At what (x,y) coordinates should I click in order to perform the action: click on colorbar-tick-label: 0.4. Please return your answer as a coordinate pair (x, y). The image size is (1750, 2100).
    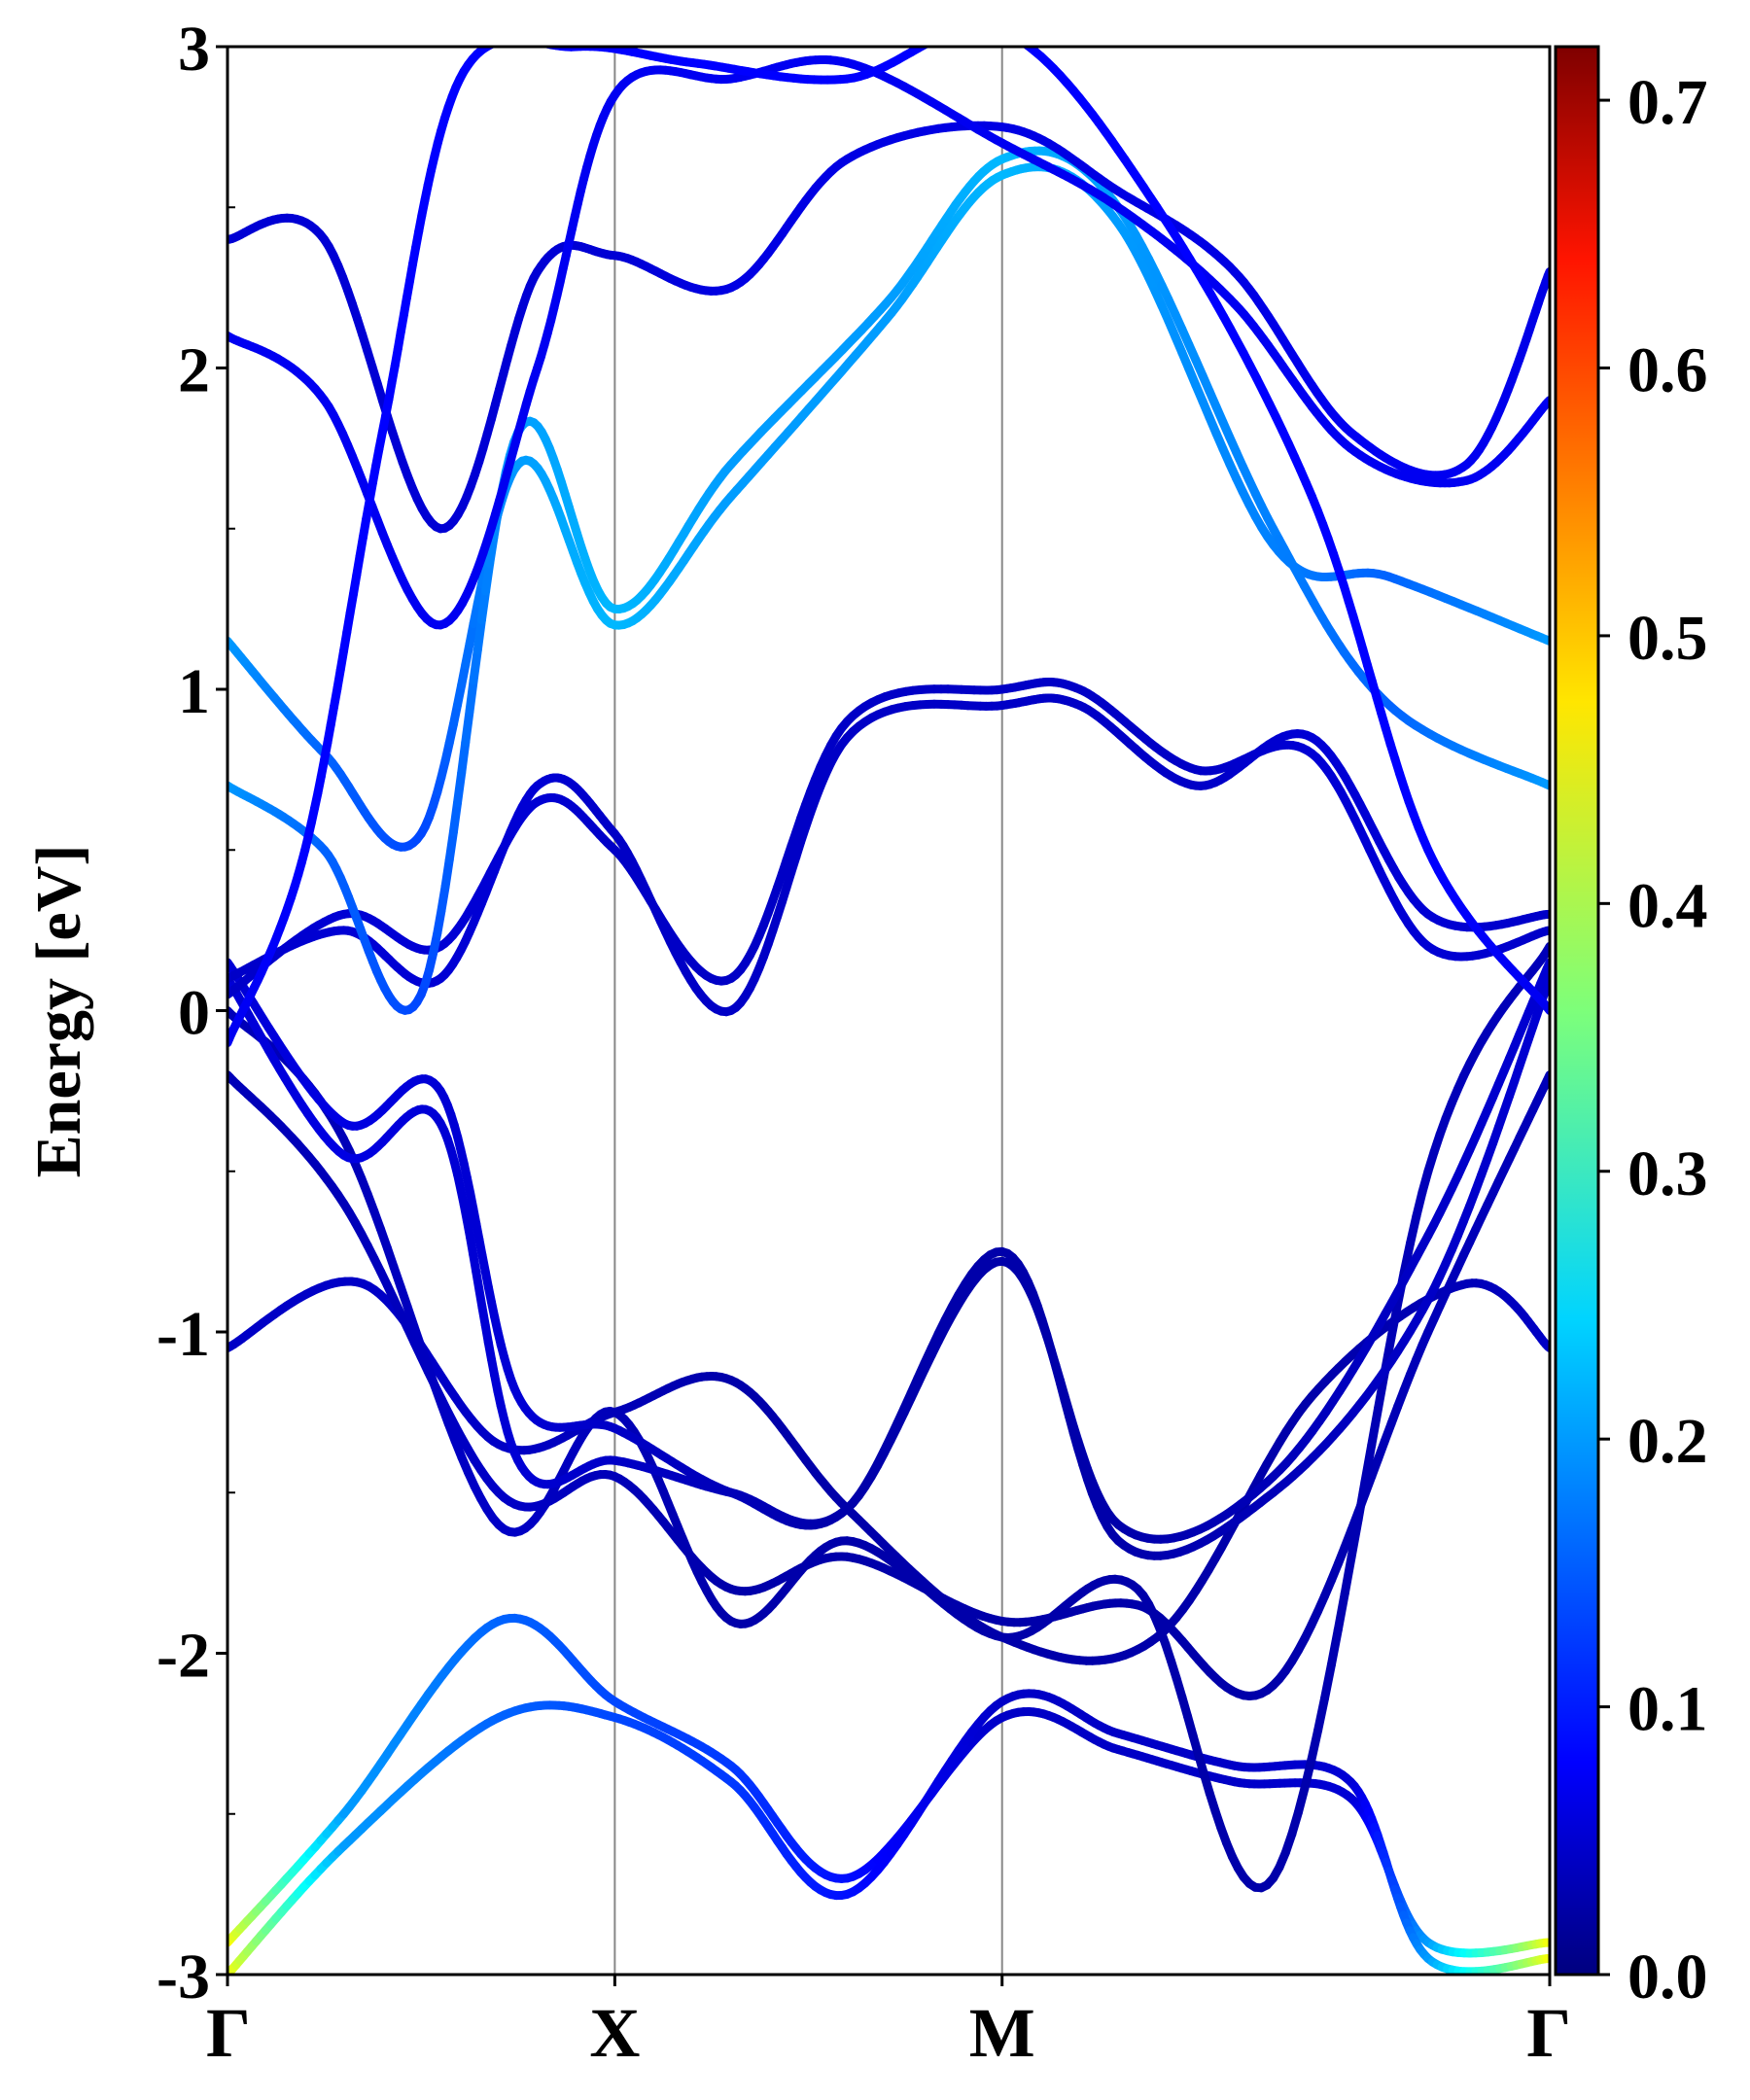
    Looking at the image, I should click on (1668, 905).